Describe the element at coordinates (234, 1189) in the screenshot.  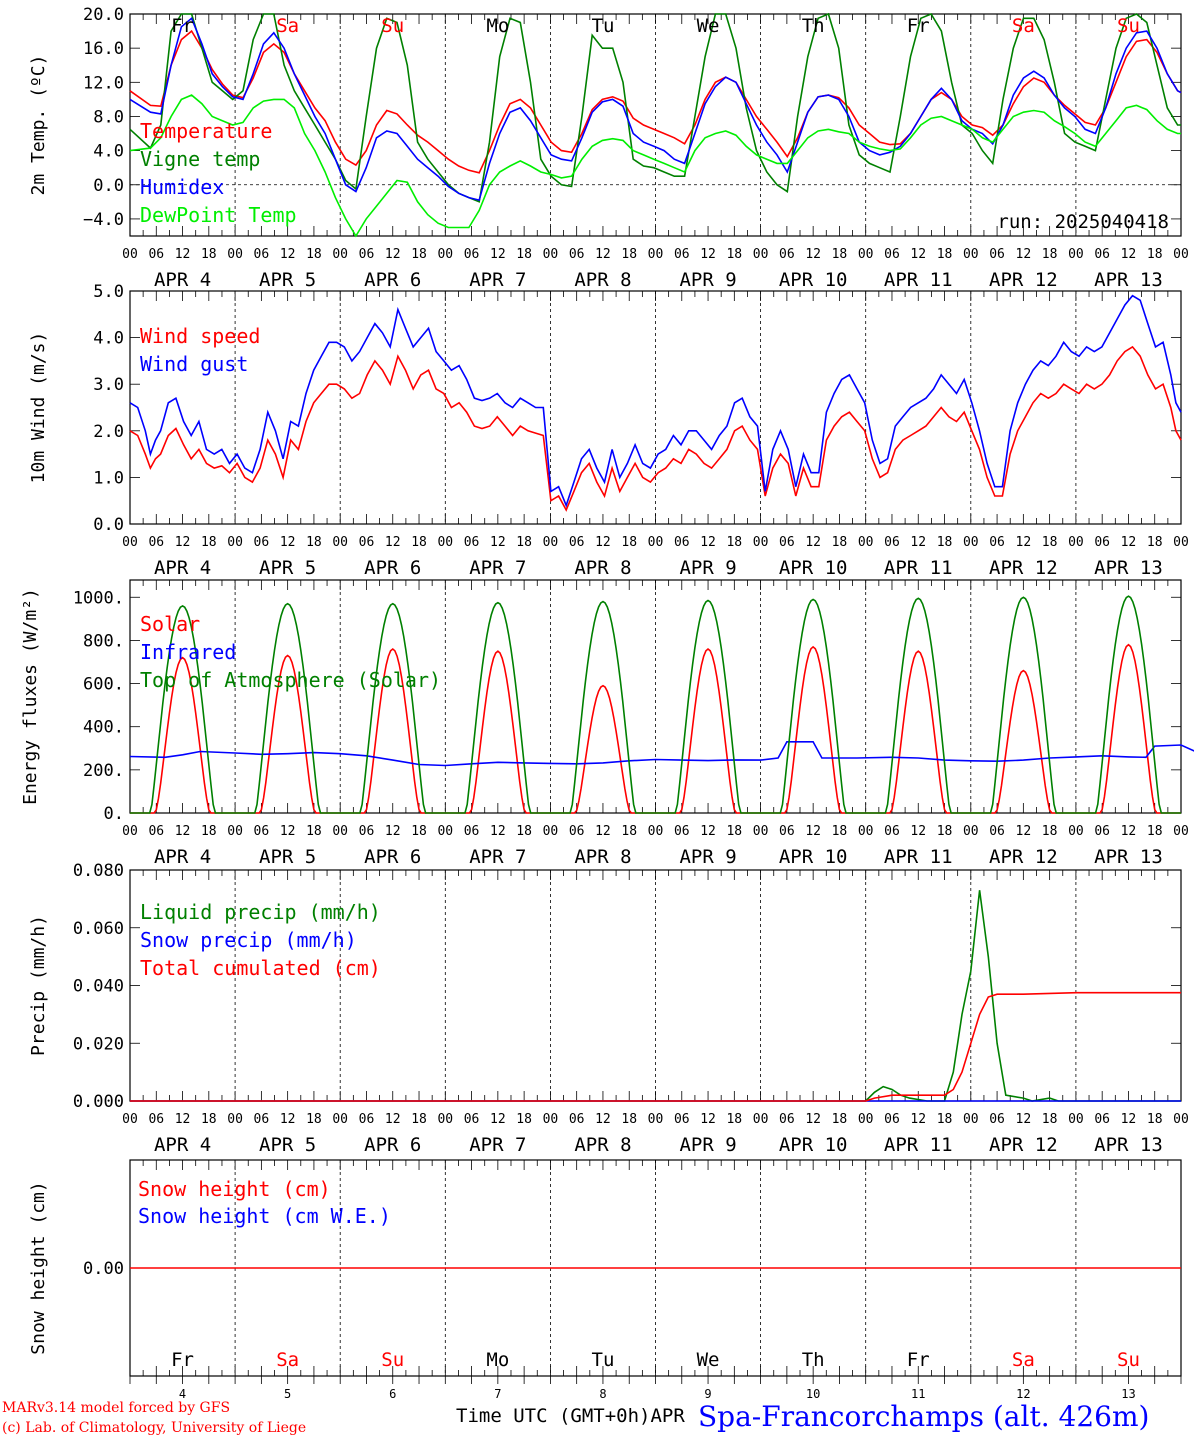
I see `legend-entry: Snow height (cm)` at that location.